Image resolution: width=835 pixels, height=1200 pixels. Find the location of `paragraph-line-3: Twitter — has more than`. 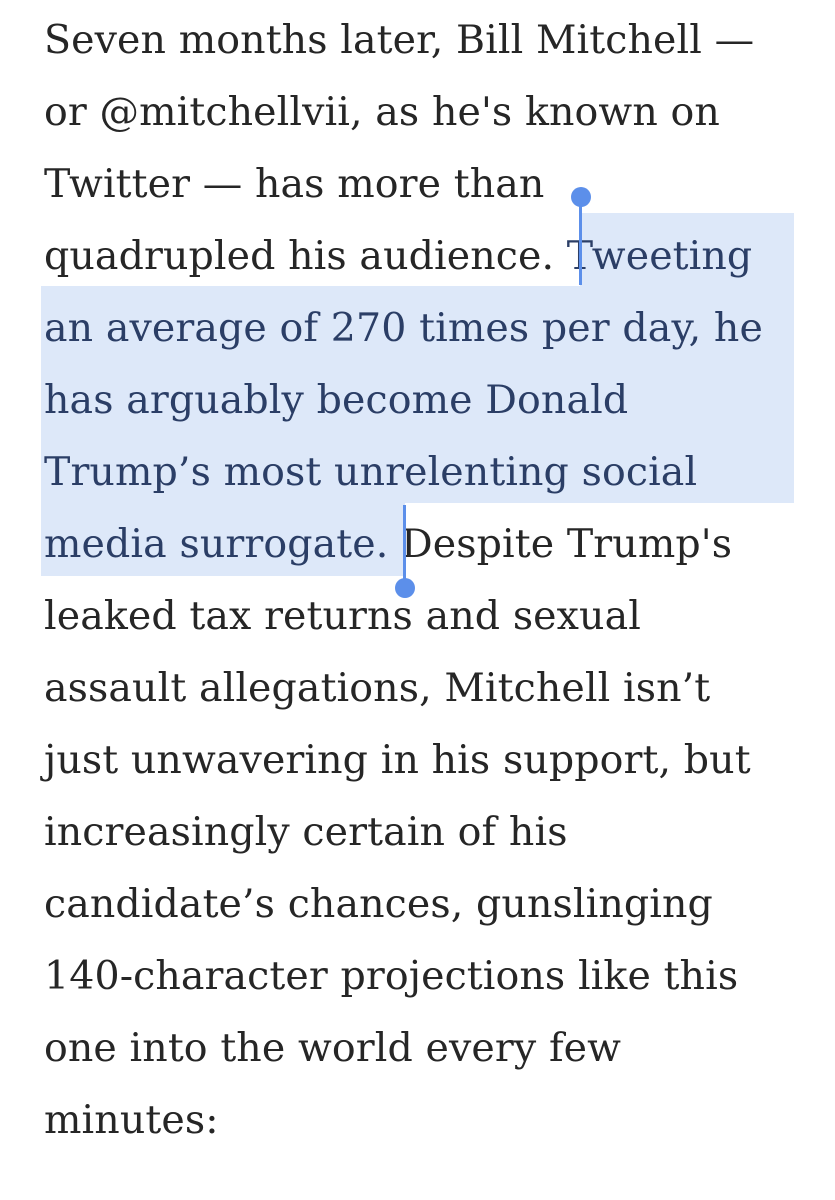

paragraph-line-3: Twitter — has more than is located at coordinates (294, 184).